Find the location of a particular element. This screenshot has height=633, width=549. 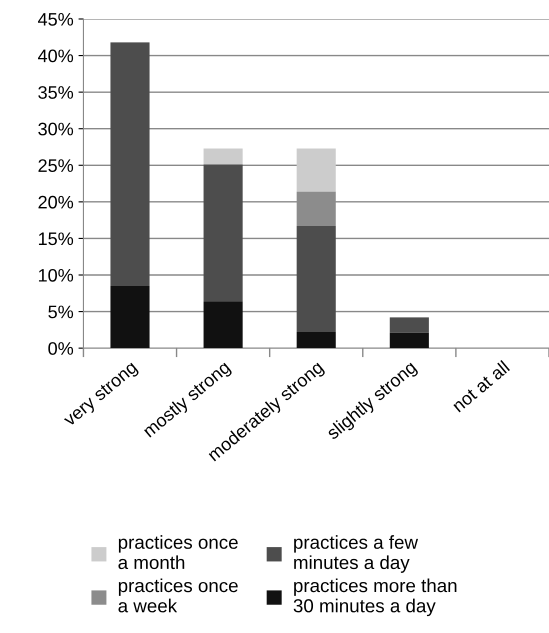

y-tick-label: 0% is located at coordinates (61, 348).